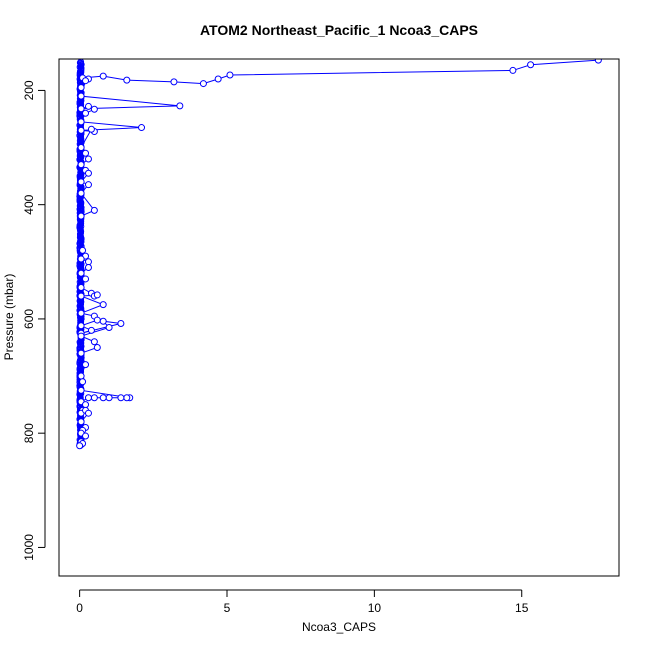 The height and width of the screenshot is (650, 650). What do you see at coordinates (227, 608) in the screenshot?
I see `x-tick-label: 5` at bounding box center [227, 608].